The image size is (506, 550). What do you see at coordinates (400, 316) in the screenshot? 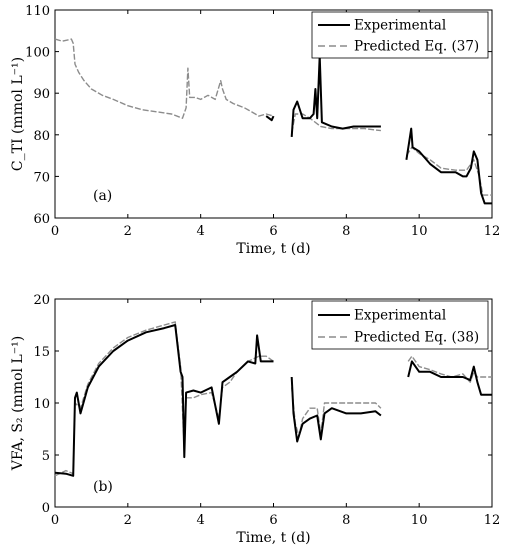
I see `panel-b-legend-experimental: Experimental` at bounding box center [400, 316].